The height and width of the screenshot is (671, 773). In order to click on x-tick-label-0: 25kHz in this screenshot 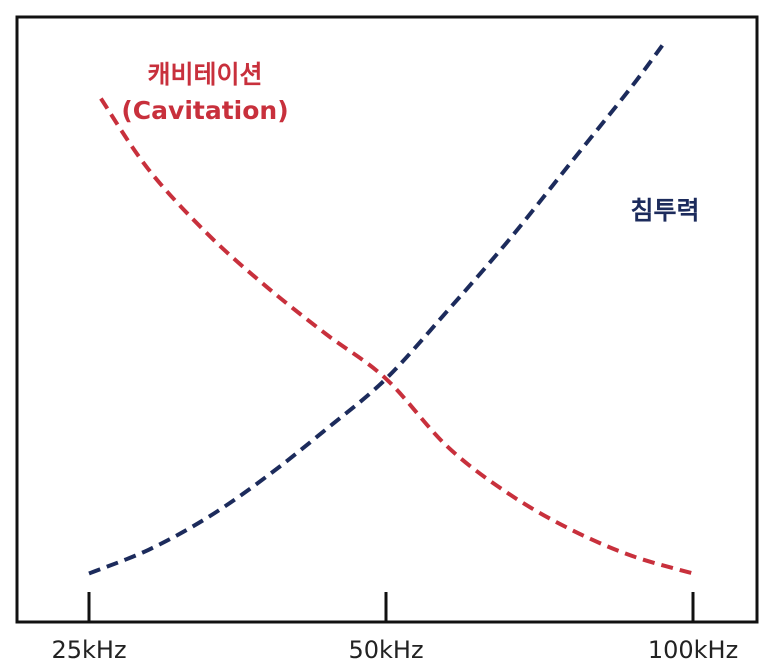, I will do `click(88, 650)`.